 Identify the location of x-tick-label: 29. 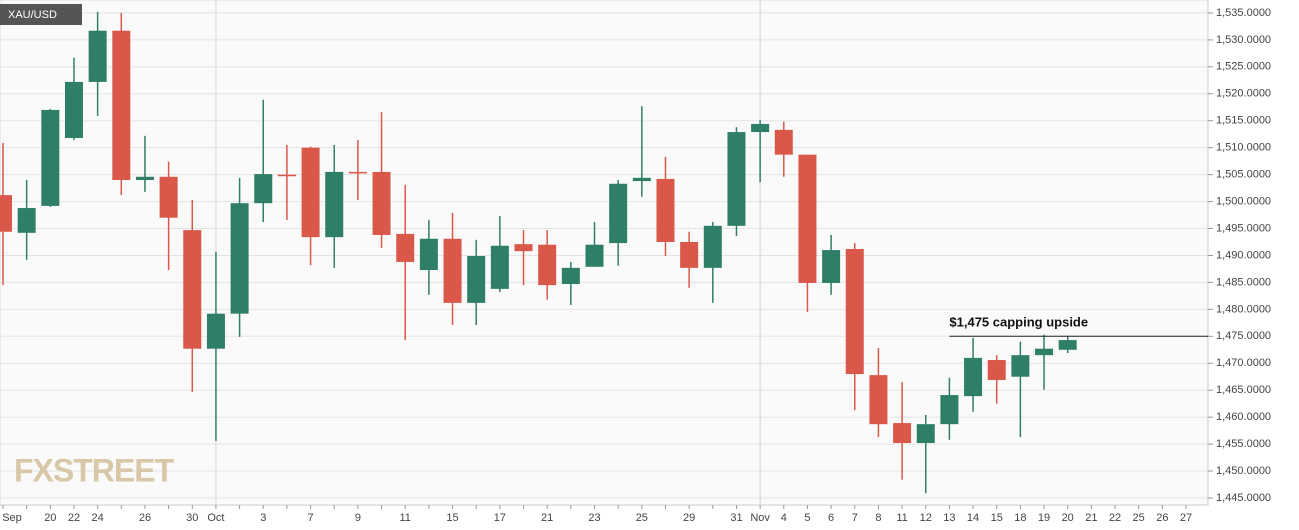
(689, 518).